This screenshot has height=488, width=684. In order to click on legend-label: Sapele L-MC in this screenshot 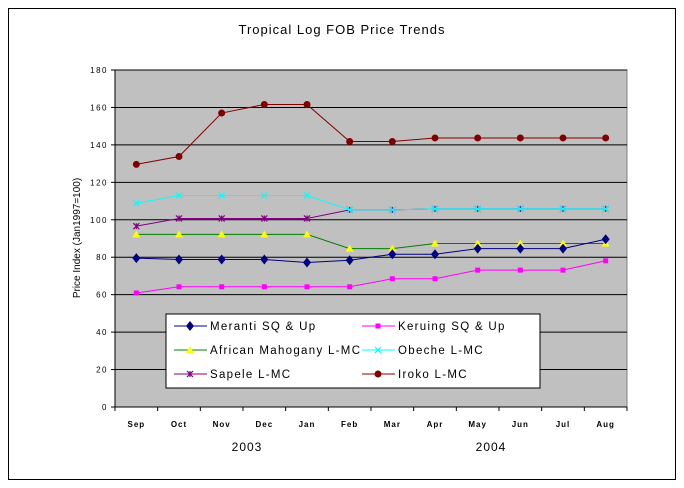, I will do `click(250, 375)`.